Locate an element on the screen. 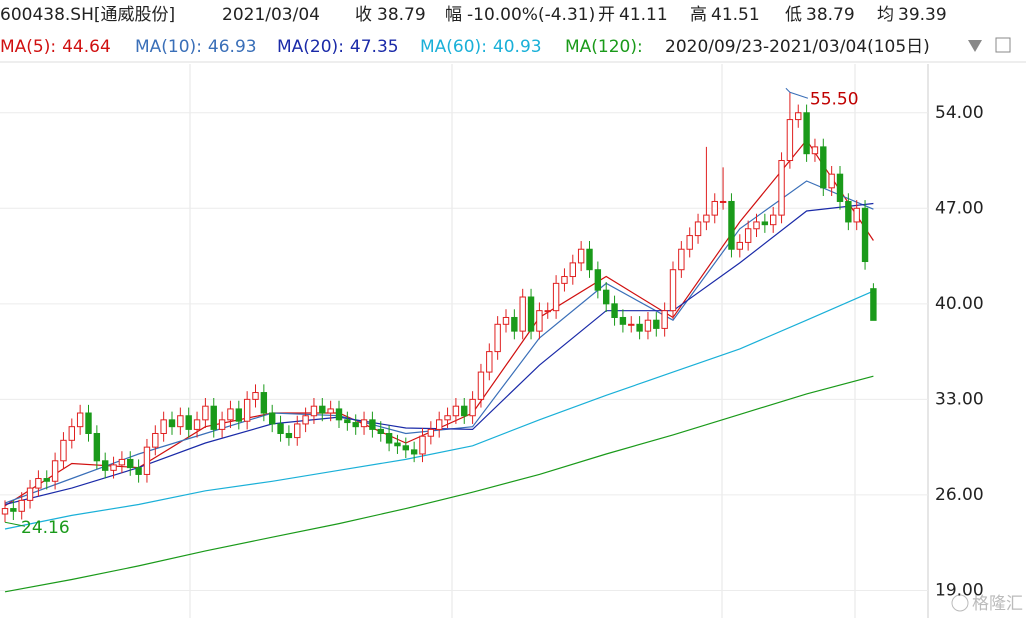  watermark: 格隆汇 is located at coordinates (997, 604).